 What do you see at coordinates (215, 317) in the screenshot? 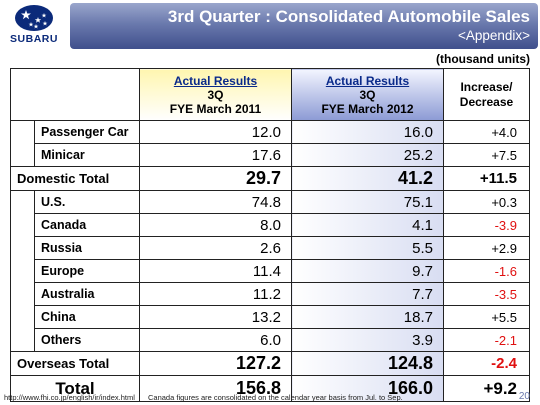
I see `value-fye2011: 13.2` at bounding box center [215, 317].